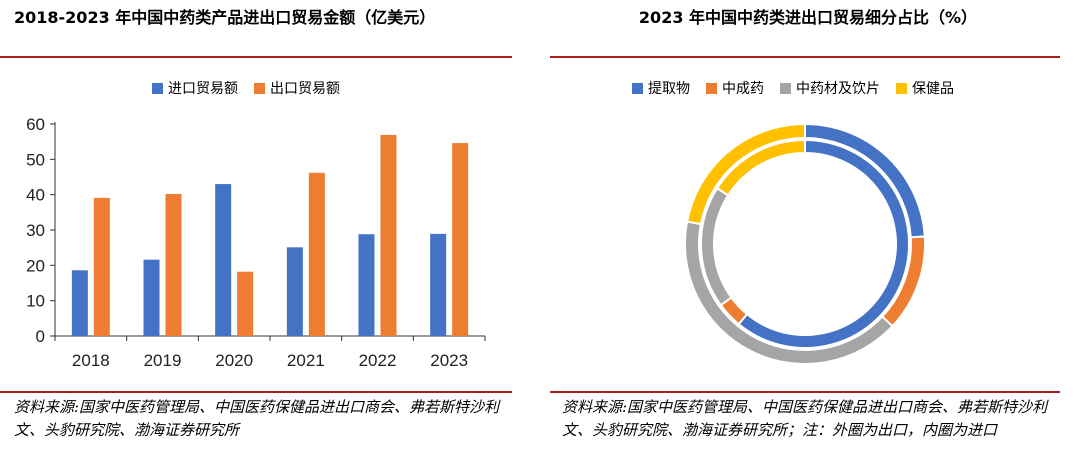 The image size is (1080, 467). What do you see at coordinates (40, 336) in the screenshot?
I see `y-tick-label: 0` at bounding box center [40, 336].